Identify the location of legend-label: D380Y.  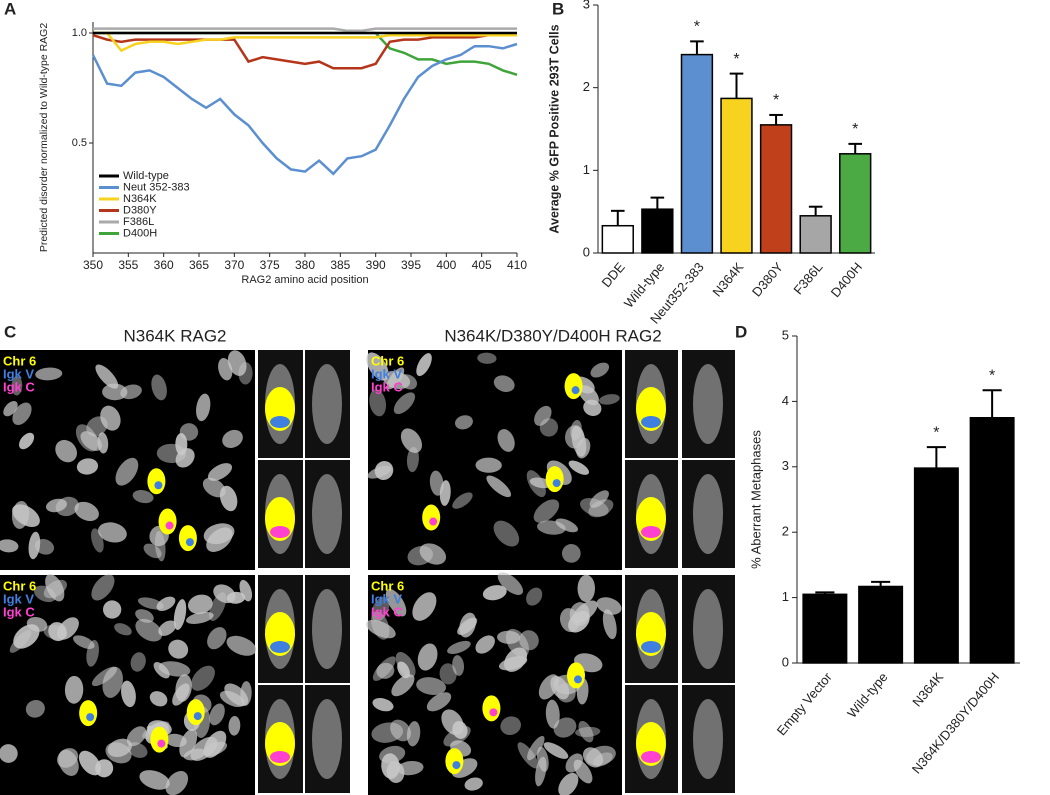
(140, 210).